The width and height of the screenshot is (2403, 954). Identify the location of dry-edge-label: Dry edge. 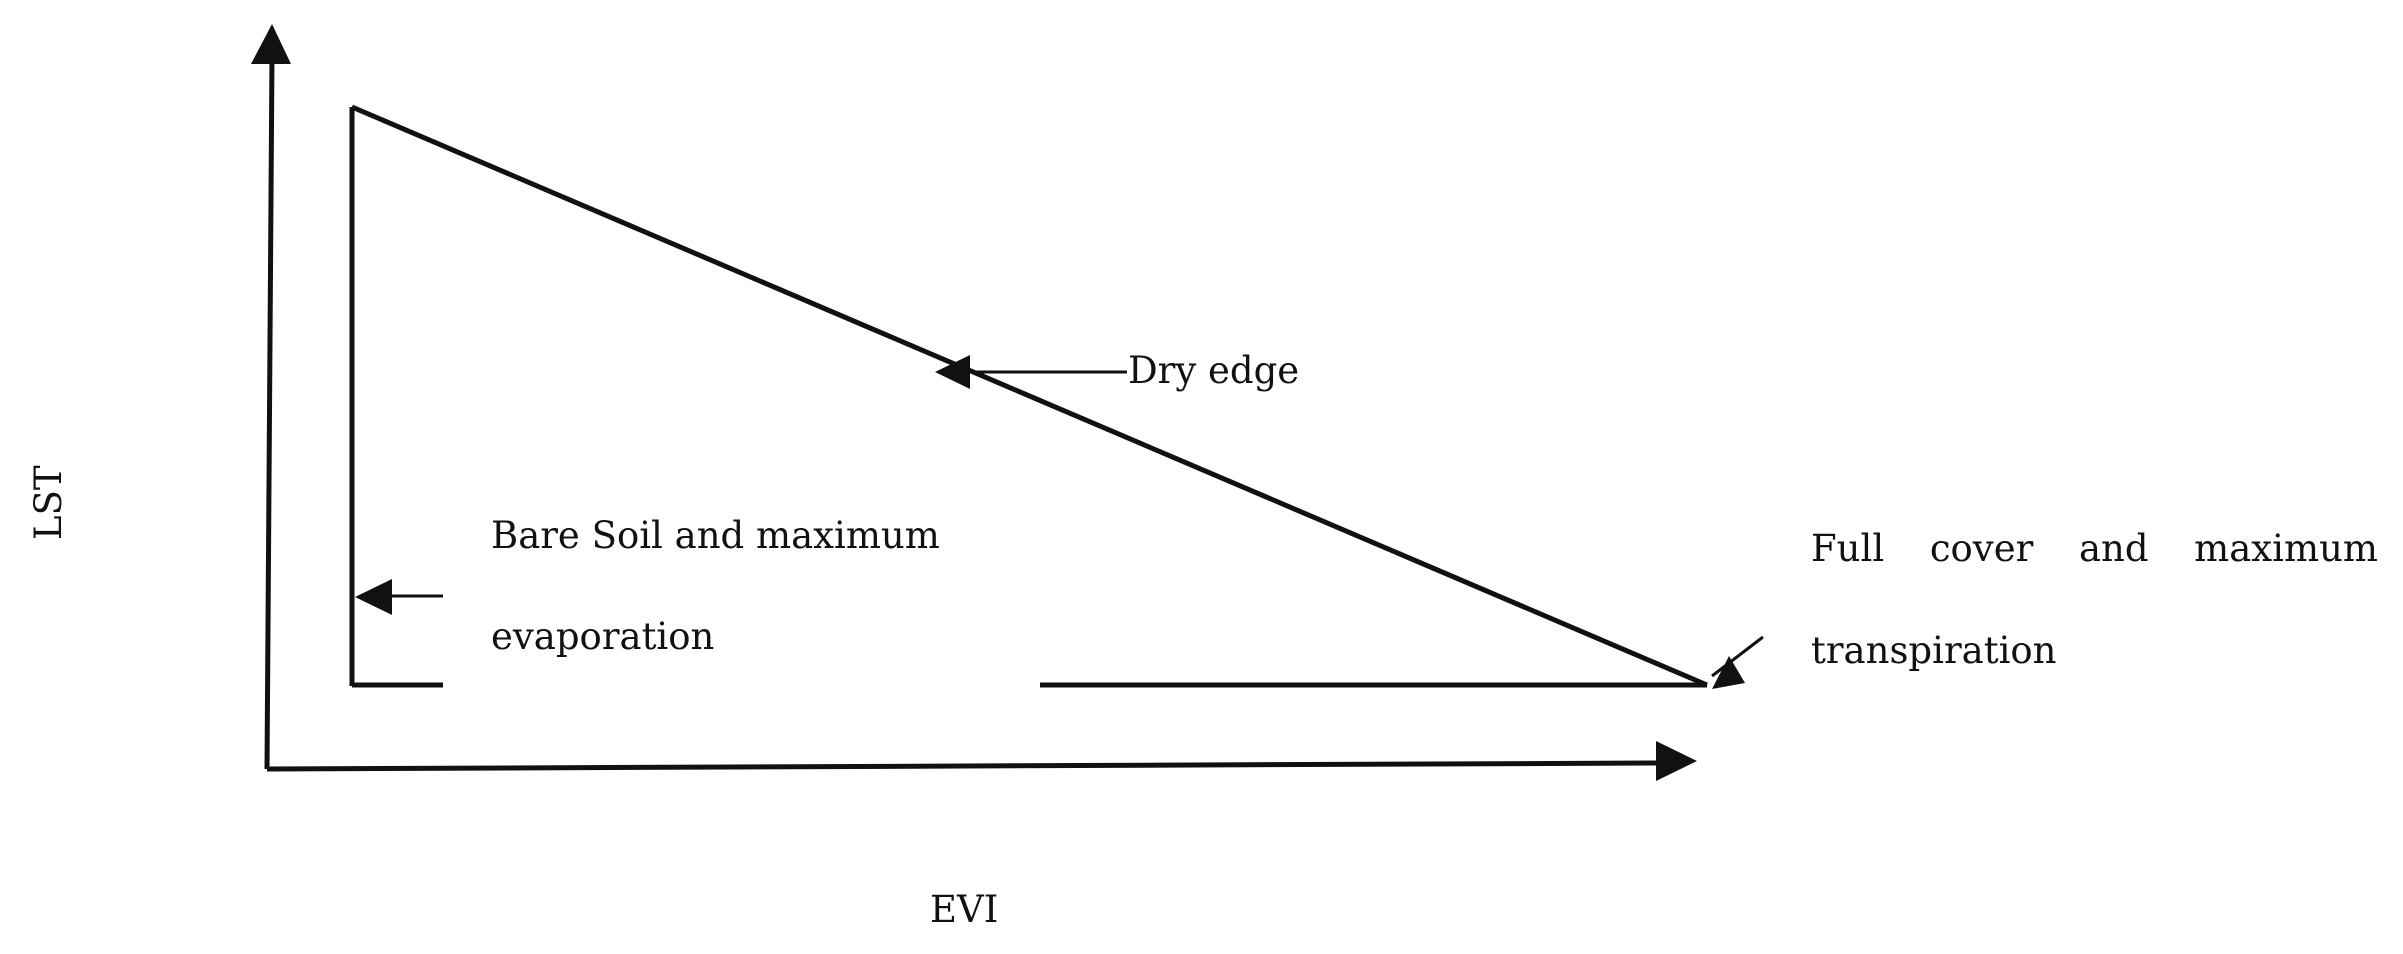
(1214, 370).